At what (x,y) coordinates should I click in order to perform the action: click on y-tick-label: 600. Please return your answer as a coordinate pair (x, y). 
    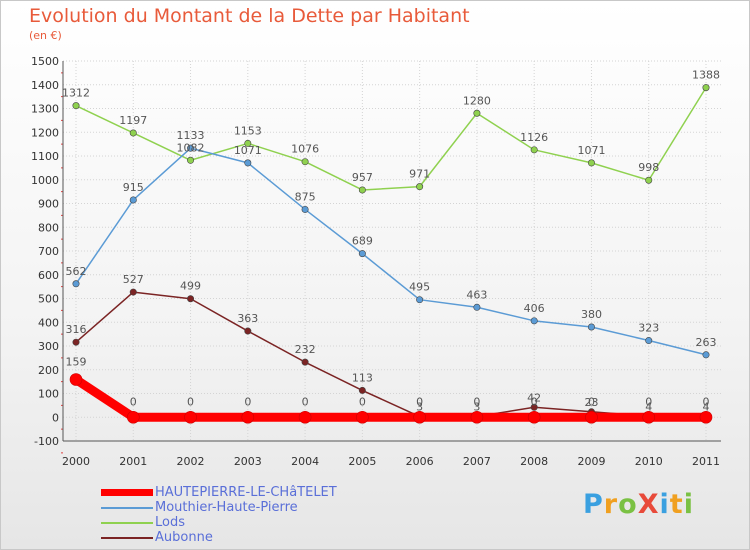
    Looking at the image, I should click on (48, 275).